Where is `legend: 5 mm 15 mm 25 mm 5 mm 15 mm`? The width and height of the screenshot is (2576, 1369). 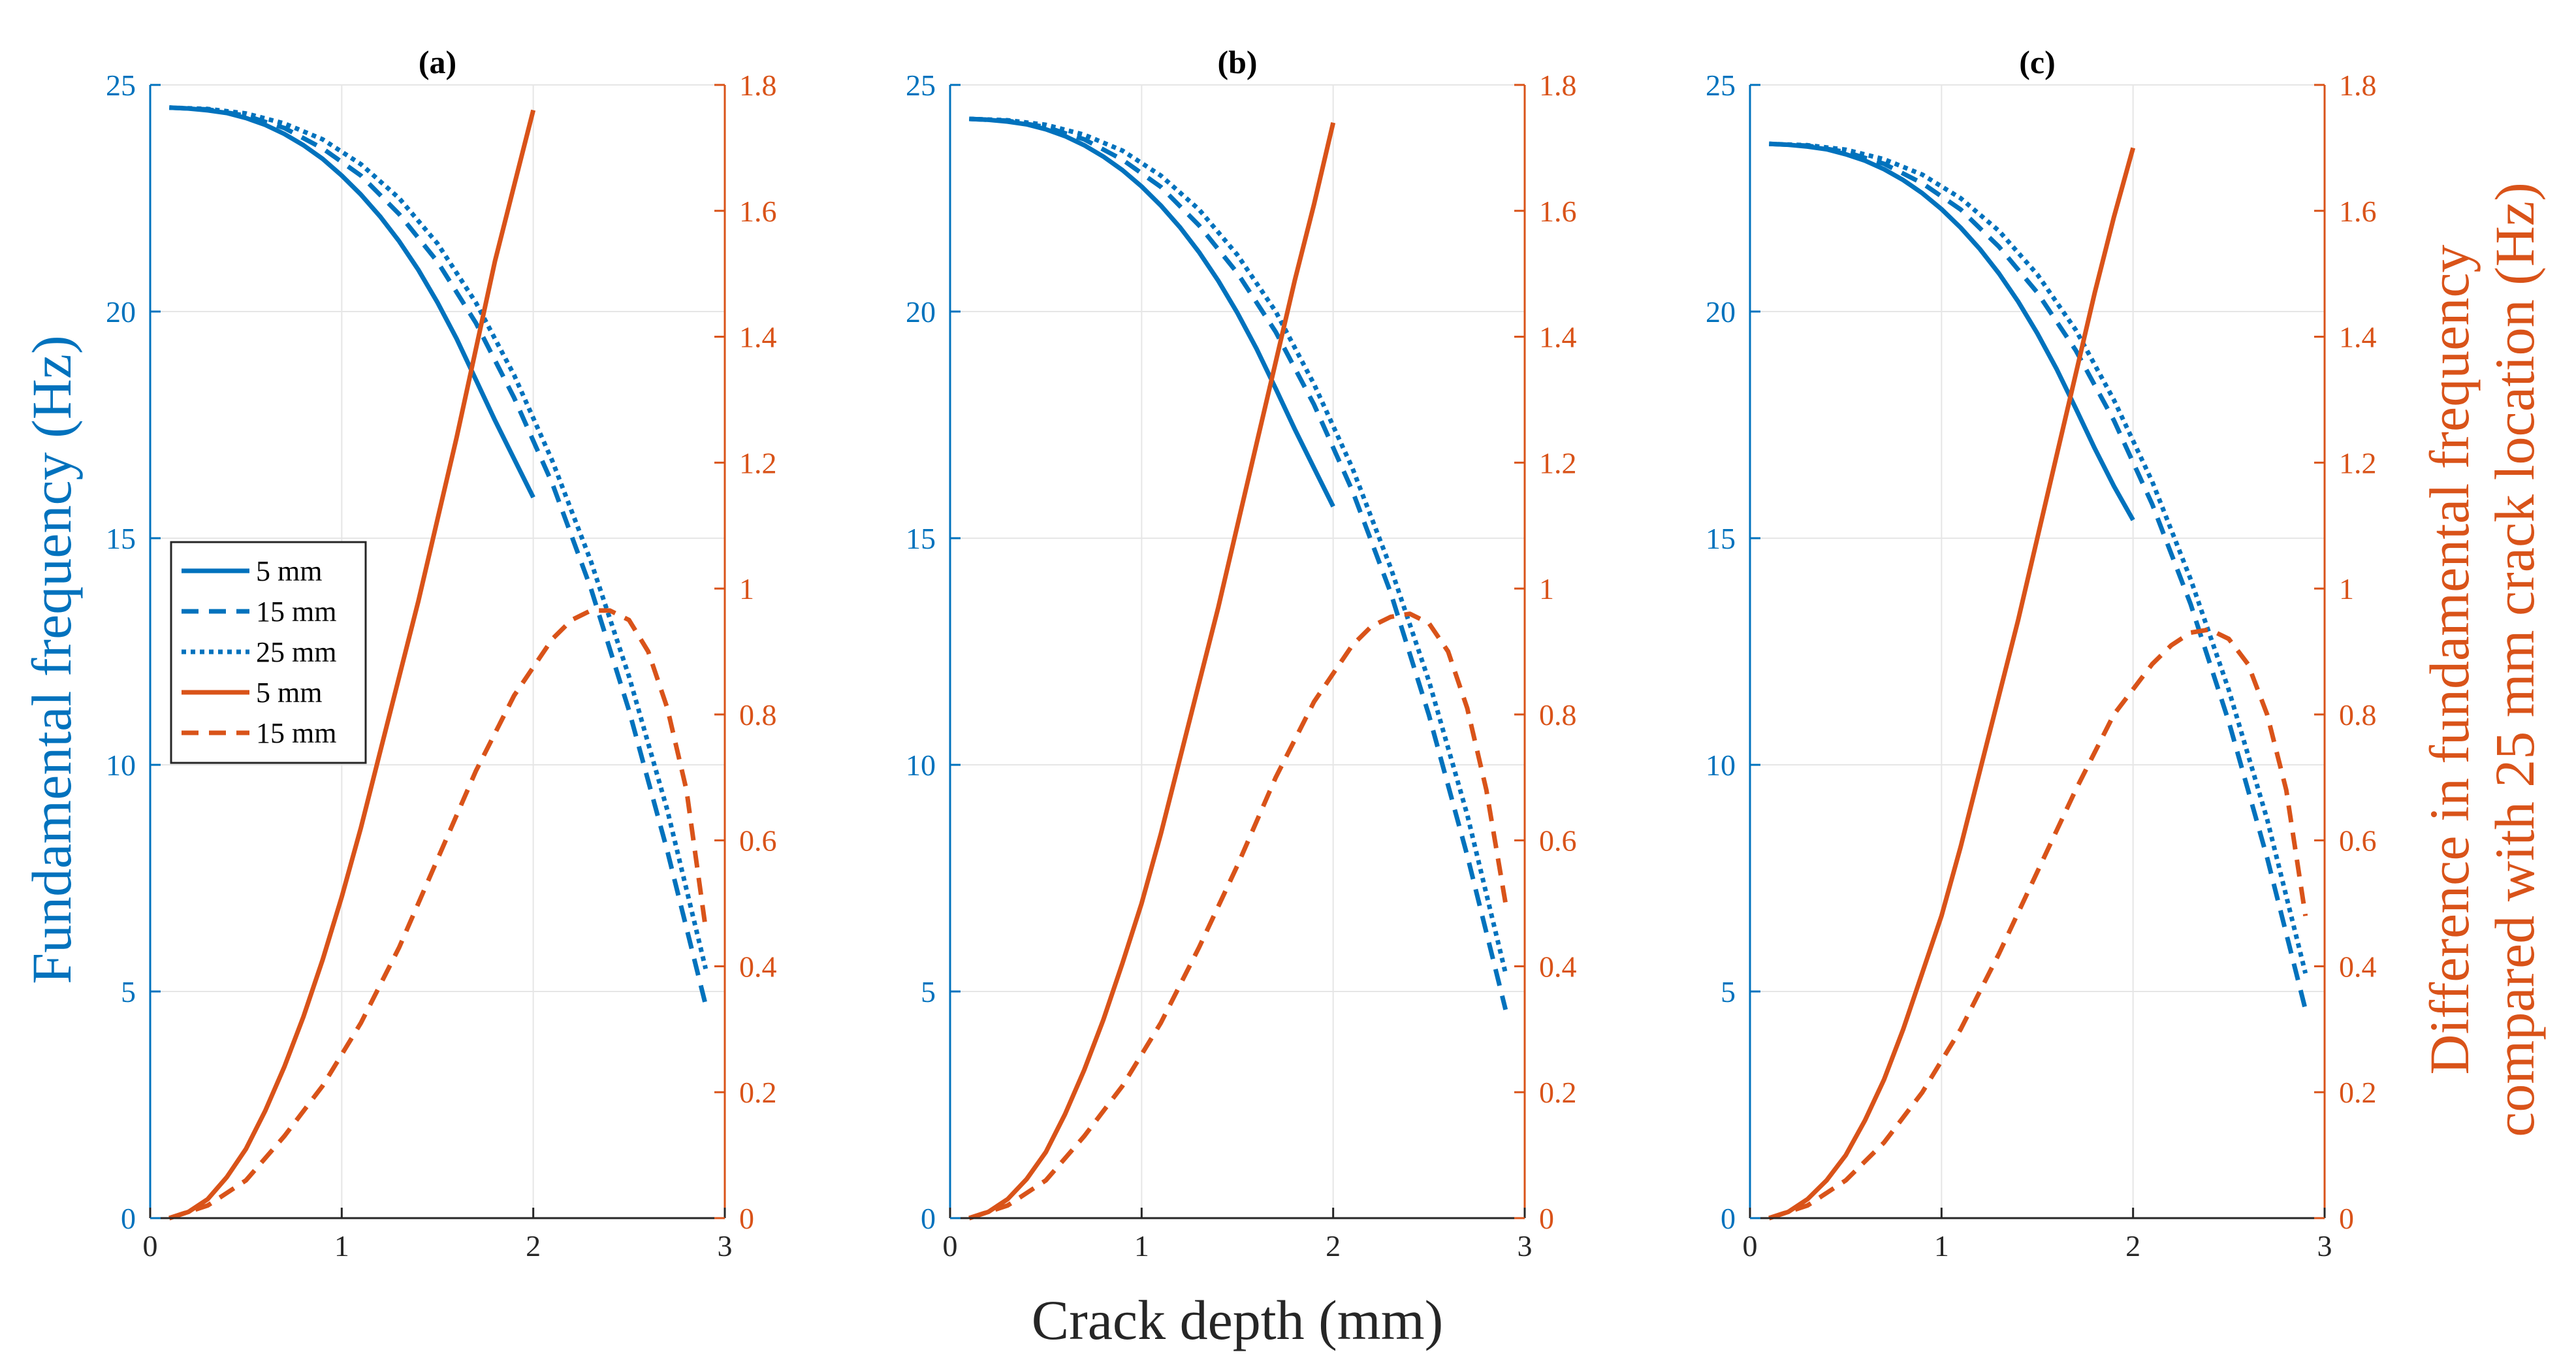 legend: 5 mm 15 mm 25 mm 5 mm 15 mm is located at coordinates (269, 652).